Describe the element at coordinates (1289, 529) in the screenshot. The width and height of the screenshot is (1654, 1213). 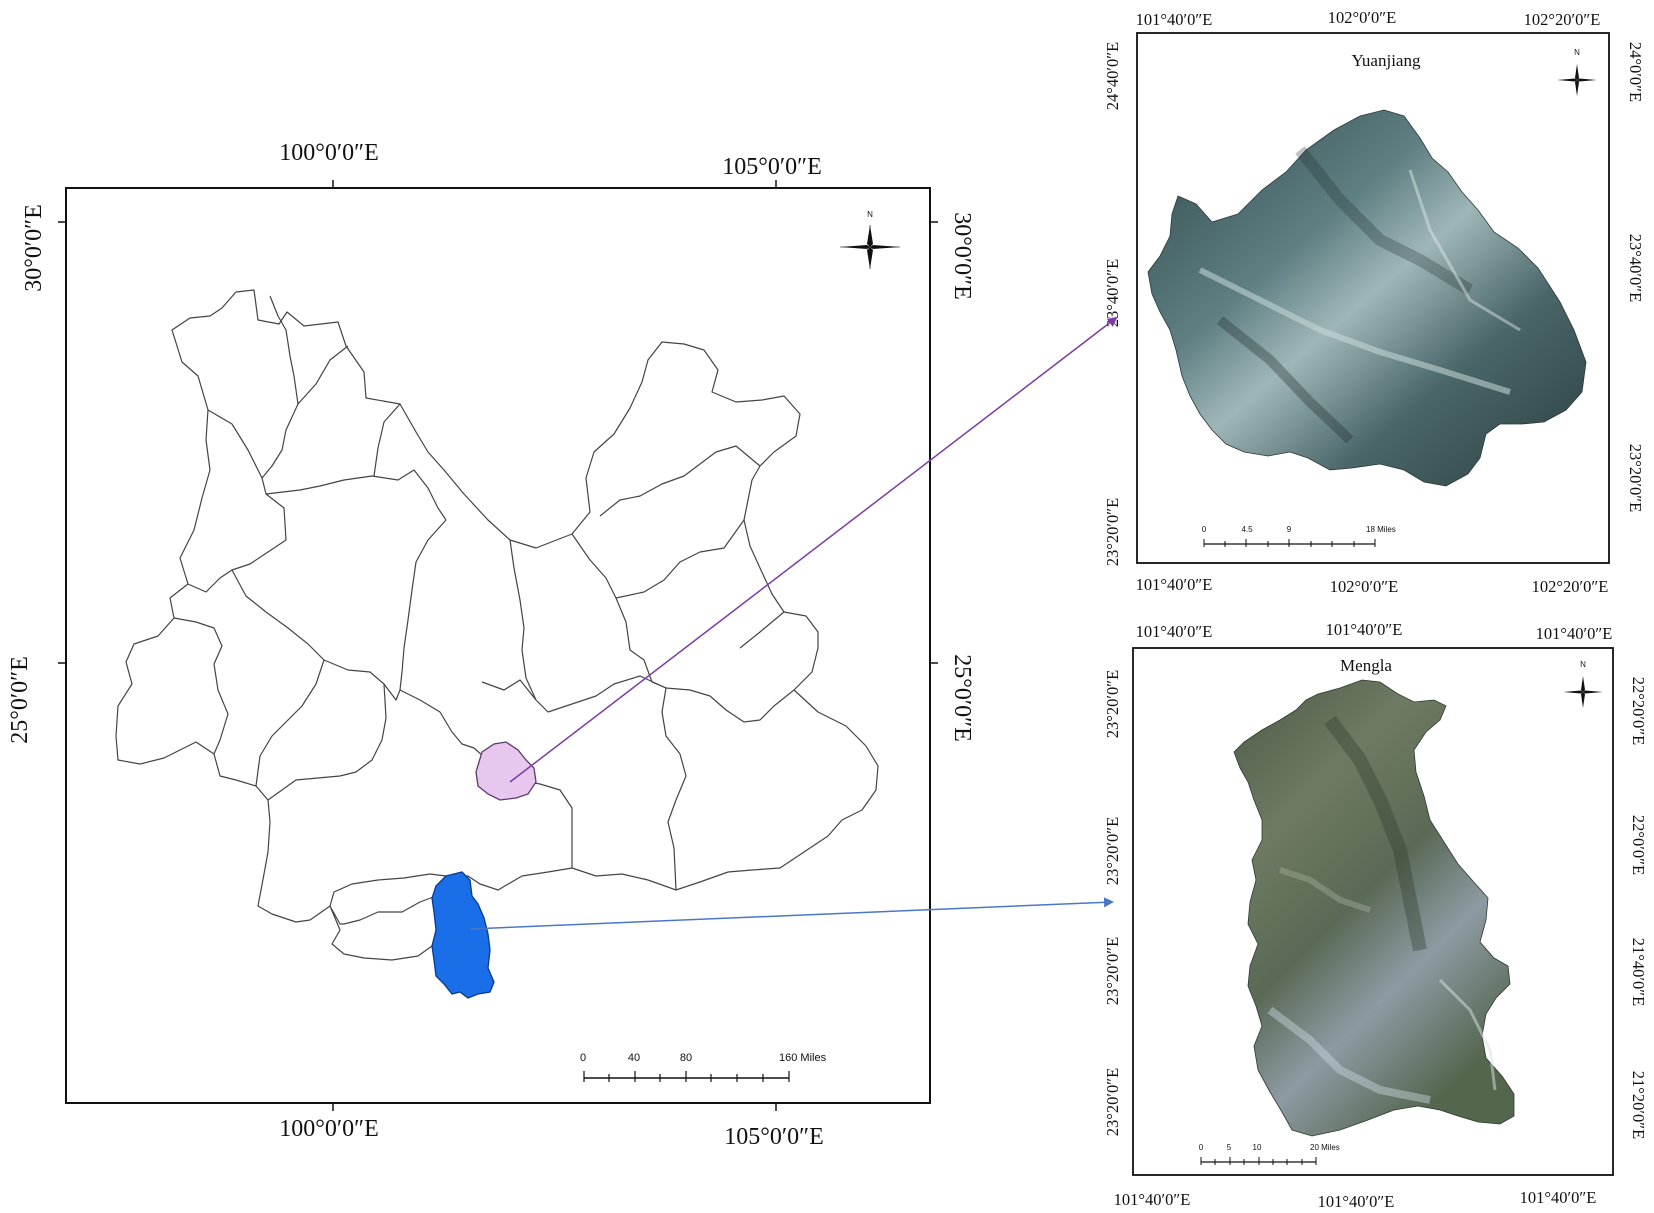
I see `yuanjiang-scale-label-2: 9` at that location.